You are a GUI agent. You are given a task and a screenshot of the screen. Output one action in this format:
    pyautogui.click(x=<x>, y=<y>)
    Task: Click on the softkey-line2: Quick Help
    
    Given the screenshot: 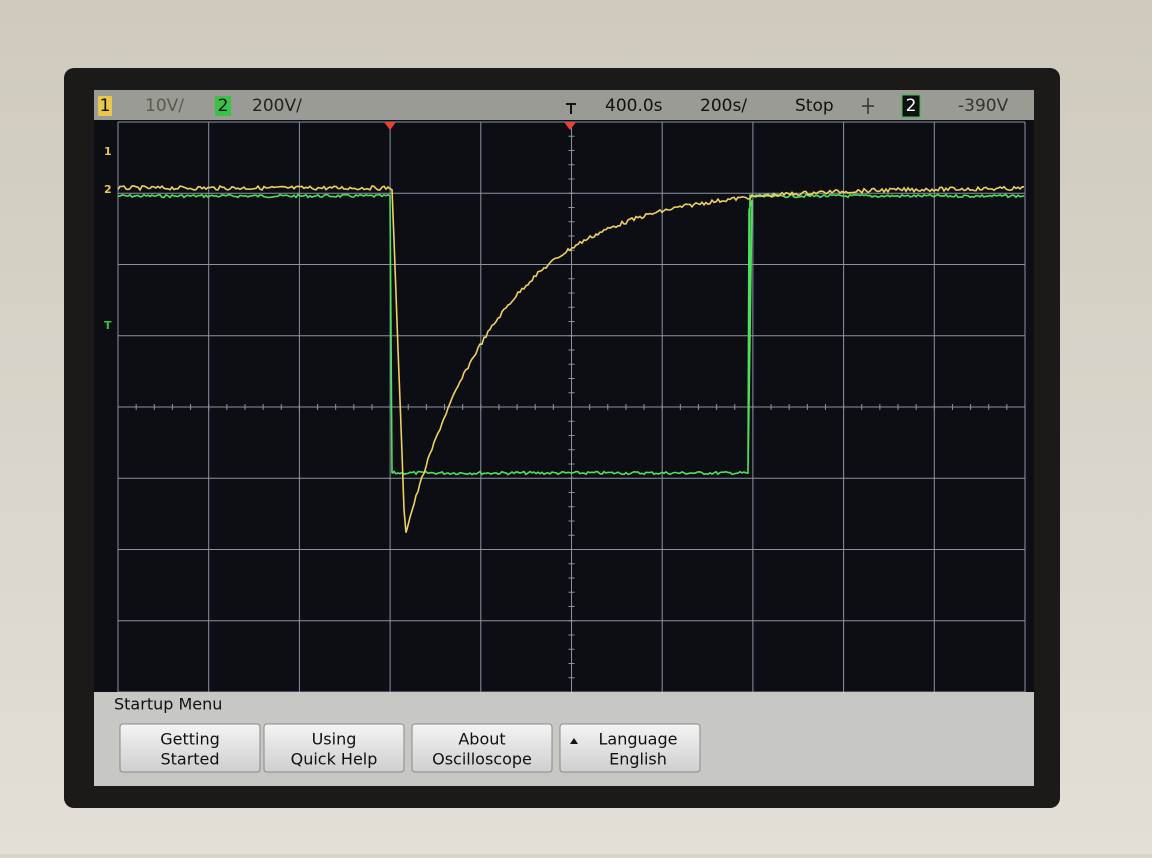 What is the action you would take?
    pyautogui.click(x=334, y=759)
    